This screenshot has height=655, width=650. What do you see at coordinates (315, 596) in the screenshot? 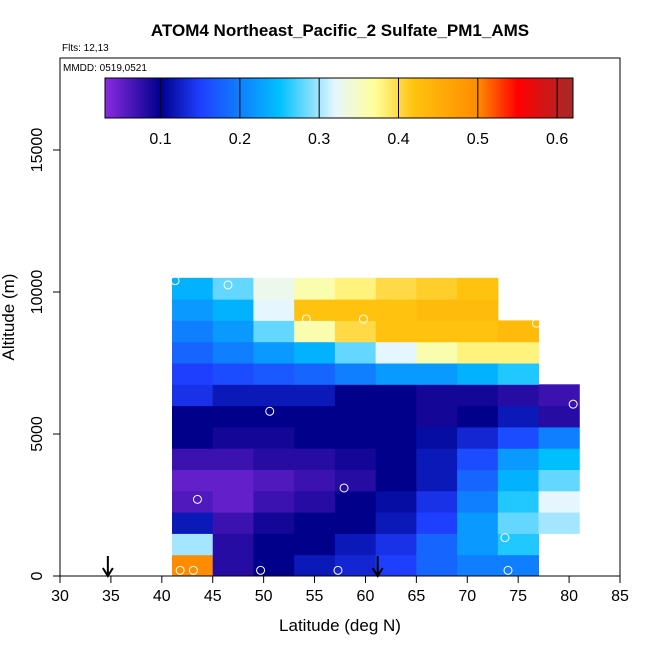
I see `x-tick-label: 55` at bounding box center [315, 596].